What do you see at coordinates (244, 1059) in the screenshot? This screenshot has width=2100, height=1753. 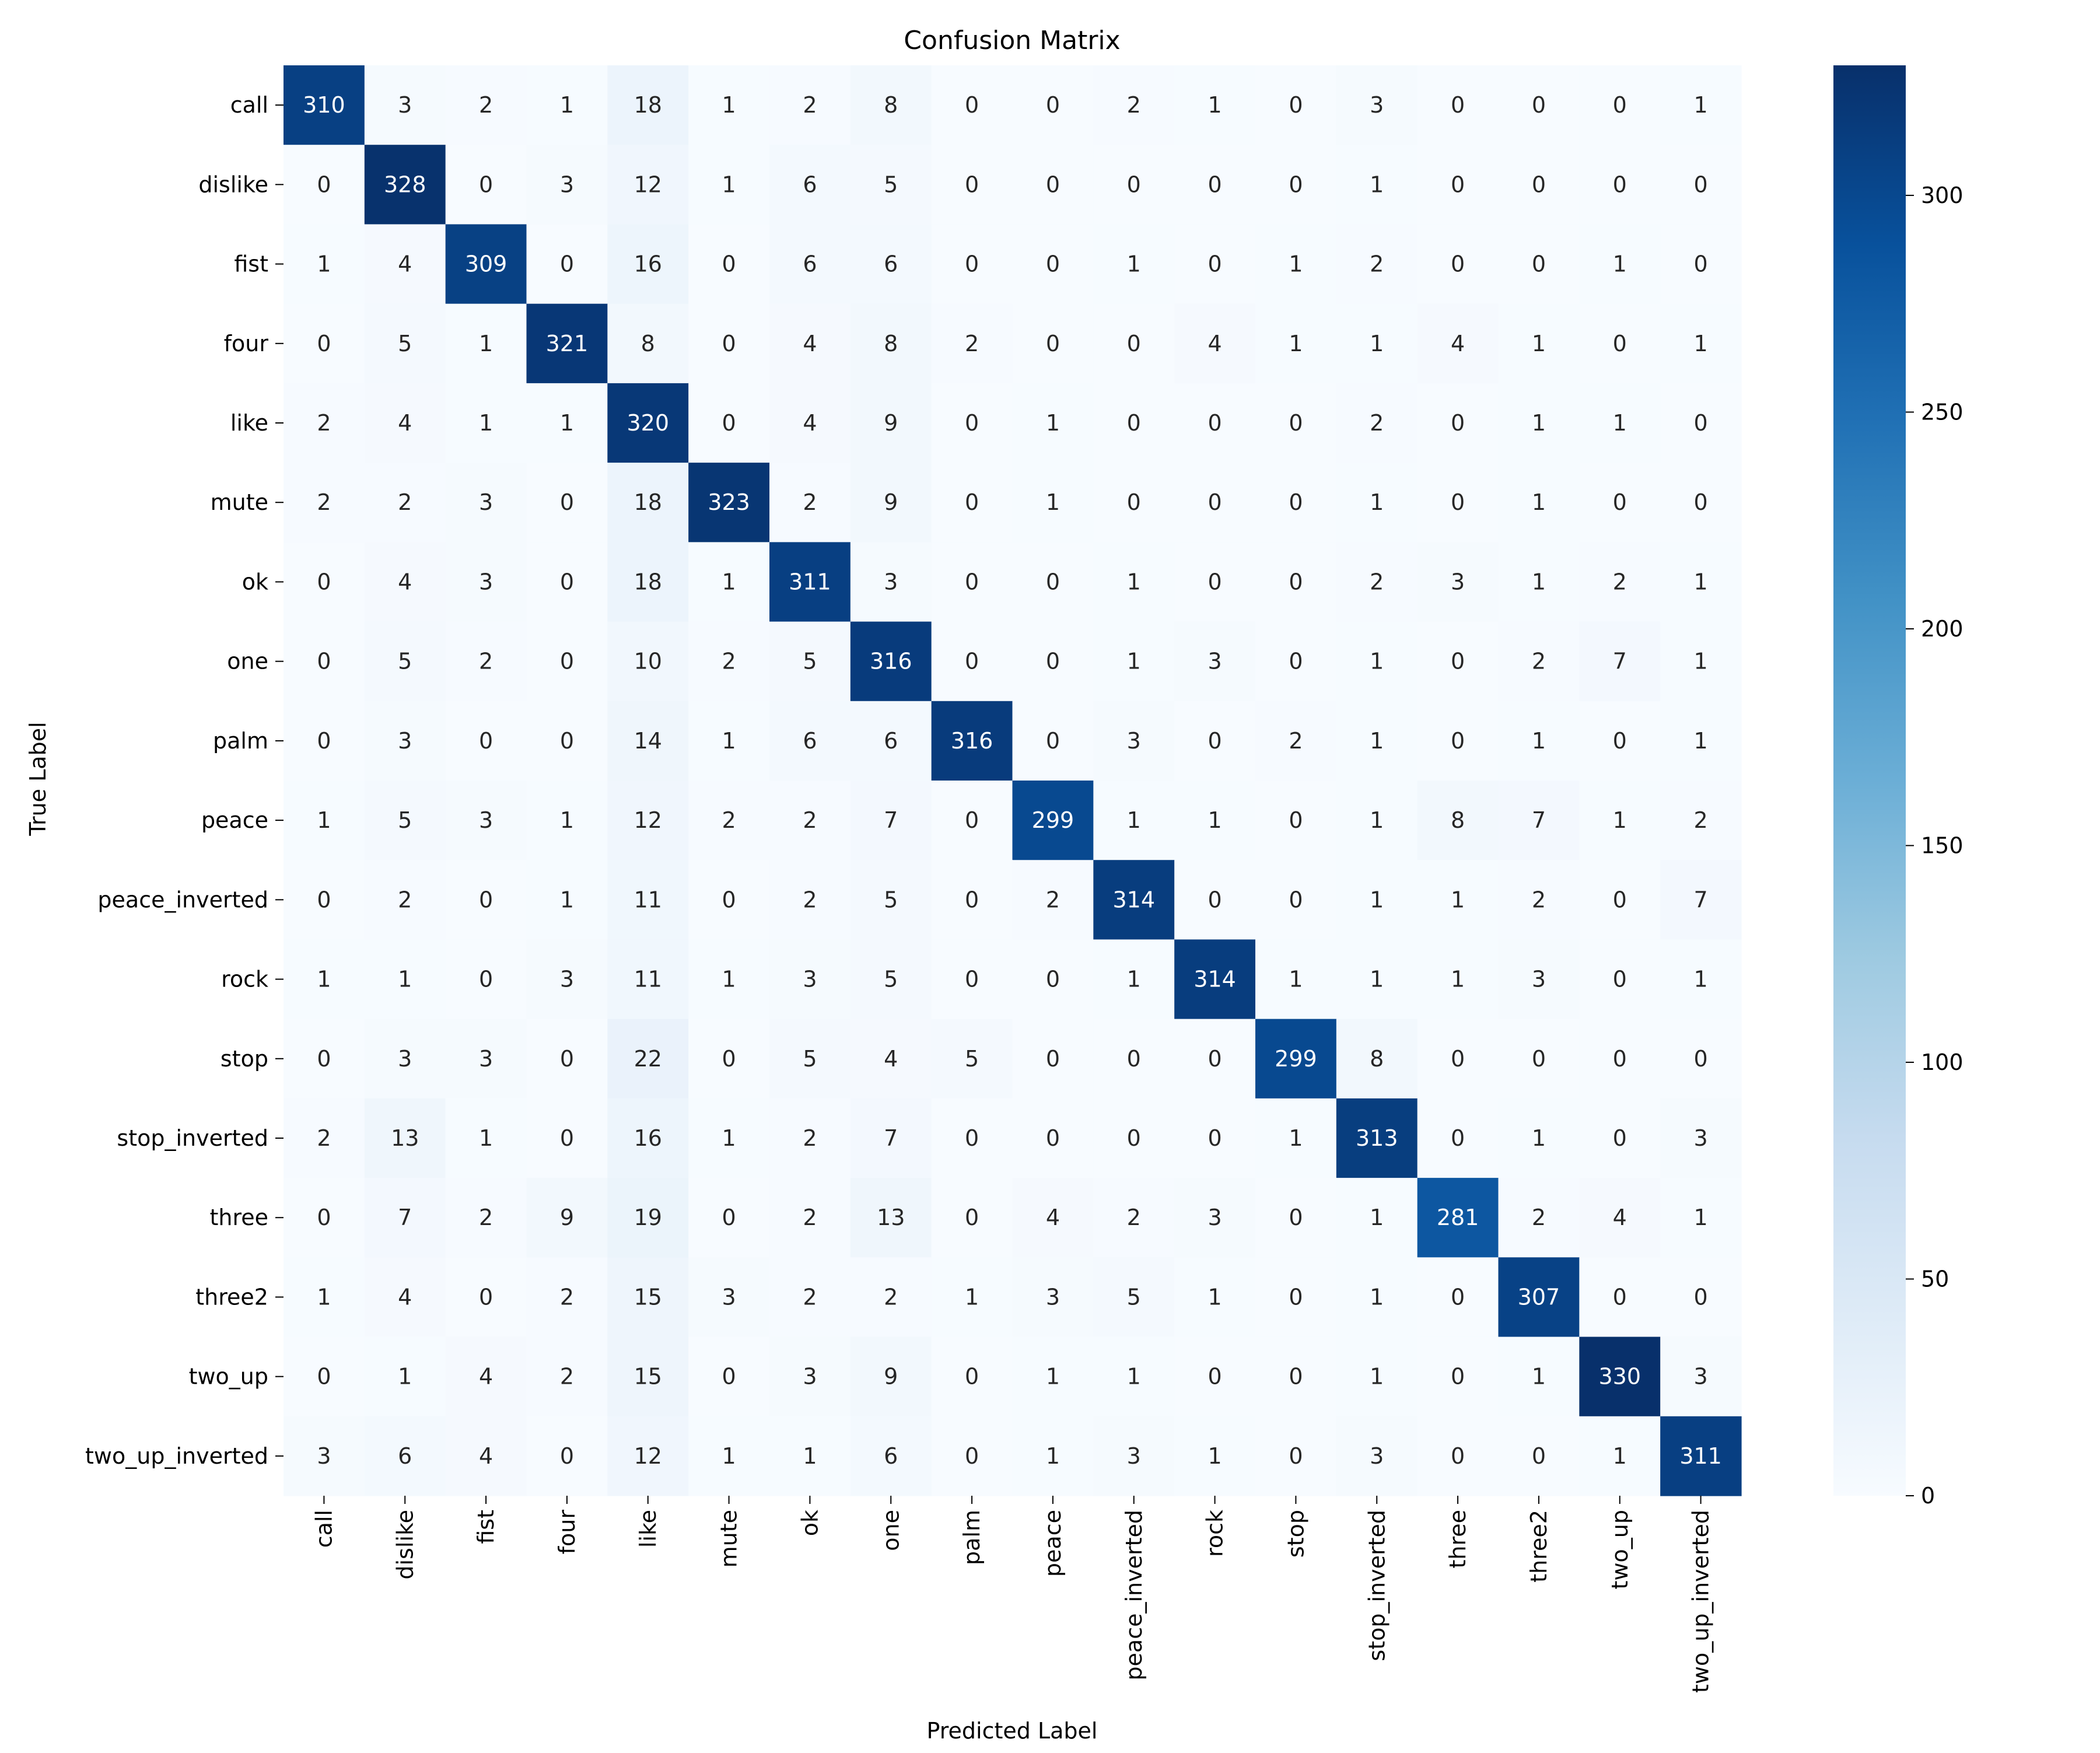 I see `y-tick-label: stop` at bounding box center [244, 1059].